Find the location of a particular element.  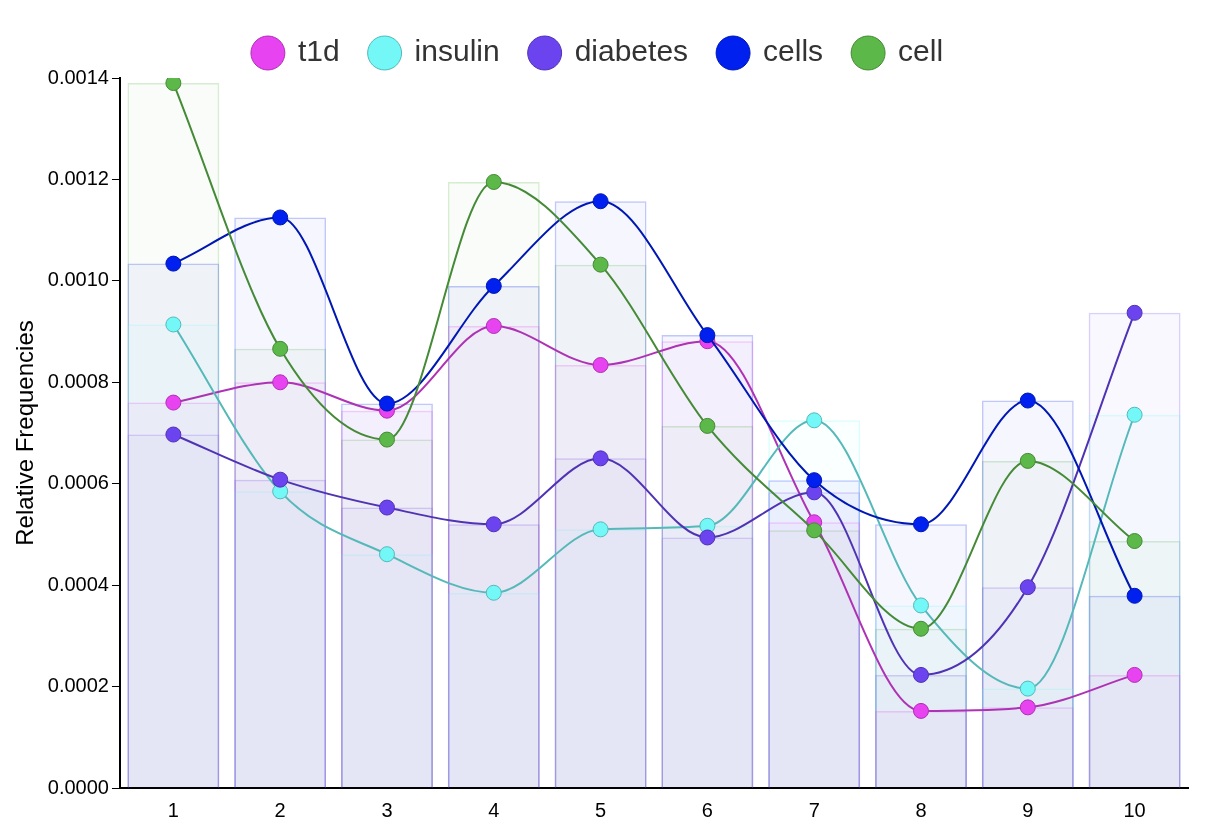

y-tick-label: 0.0002 is located at coordinates (78, 685).